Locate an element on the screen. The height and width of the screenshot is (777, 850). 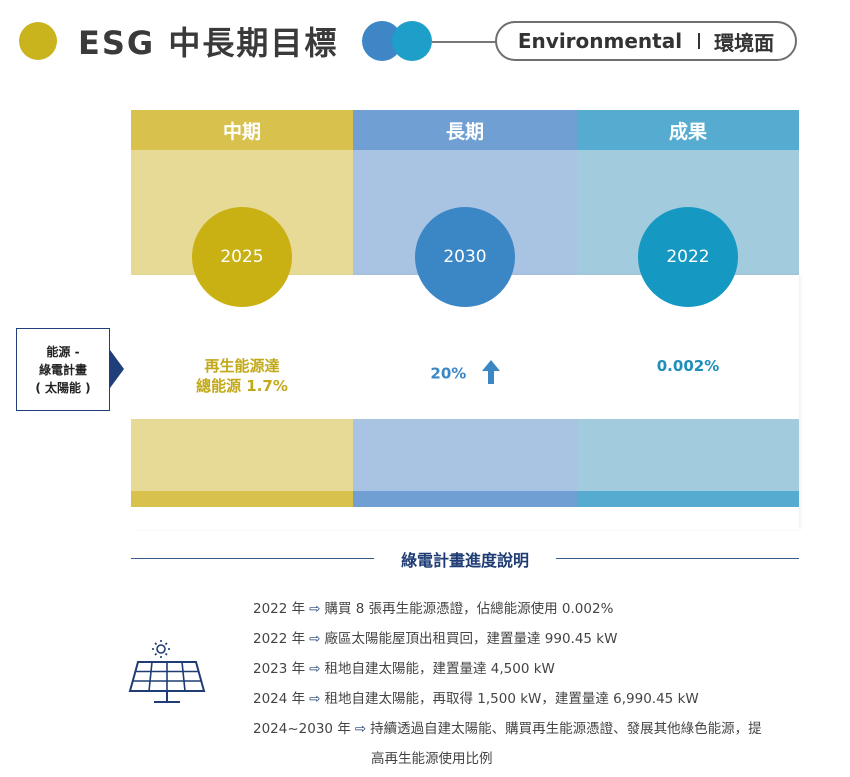
list-item: 2022 年 ⇨ 廠區太陽能屋頂出租買回，建置量達 990.45 kW is located at coordinates (435, 639).